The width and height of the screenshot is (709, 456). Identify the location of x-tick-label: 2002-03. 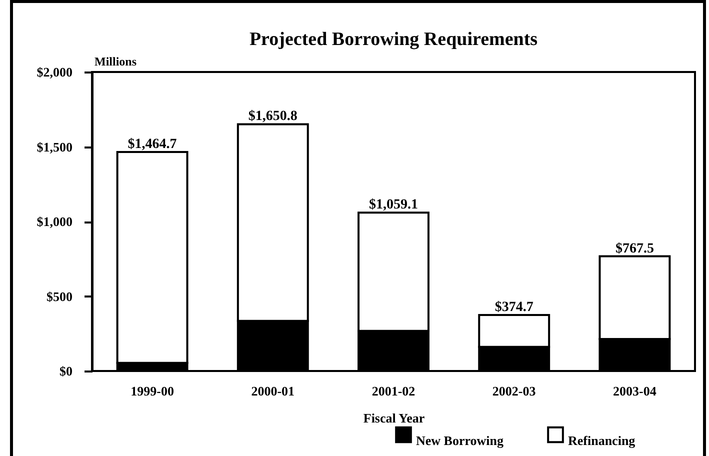
(514, 391).